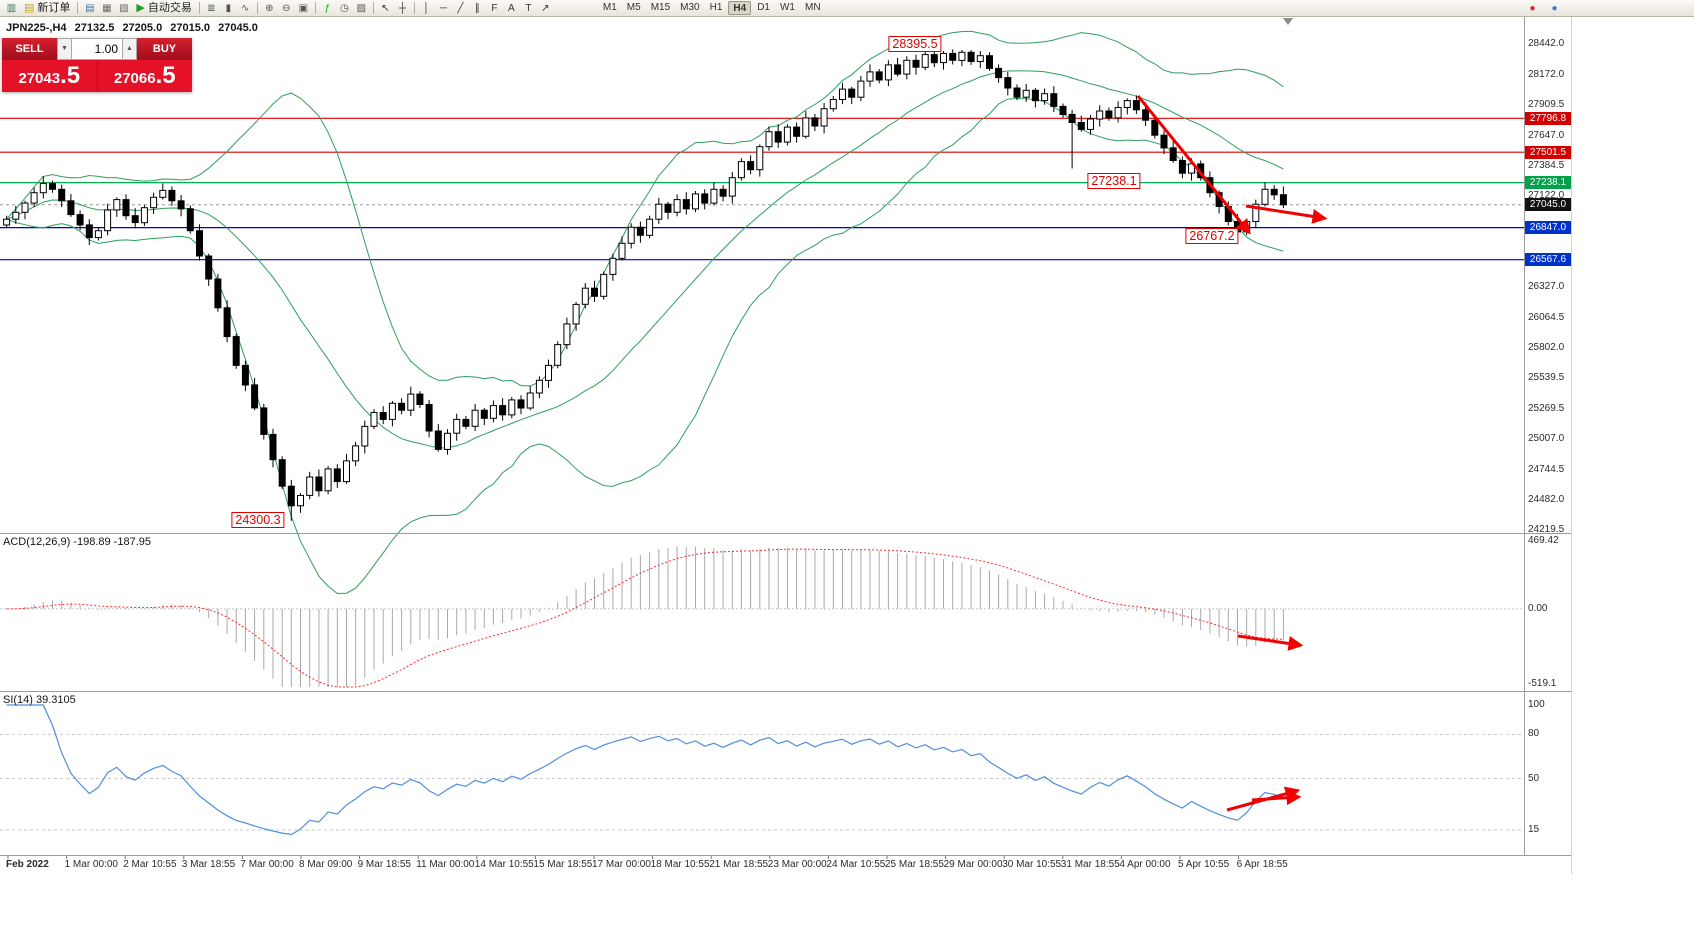 The width and height of the screenshot is (1694, 944). Describe the element at coordinates (460, 8) in the screenshot. I see `trendline-icon: ╱` at that location.